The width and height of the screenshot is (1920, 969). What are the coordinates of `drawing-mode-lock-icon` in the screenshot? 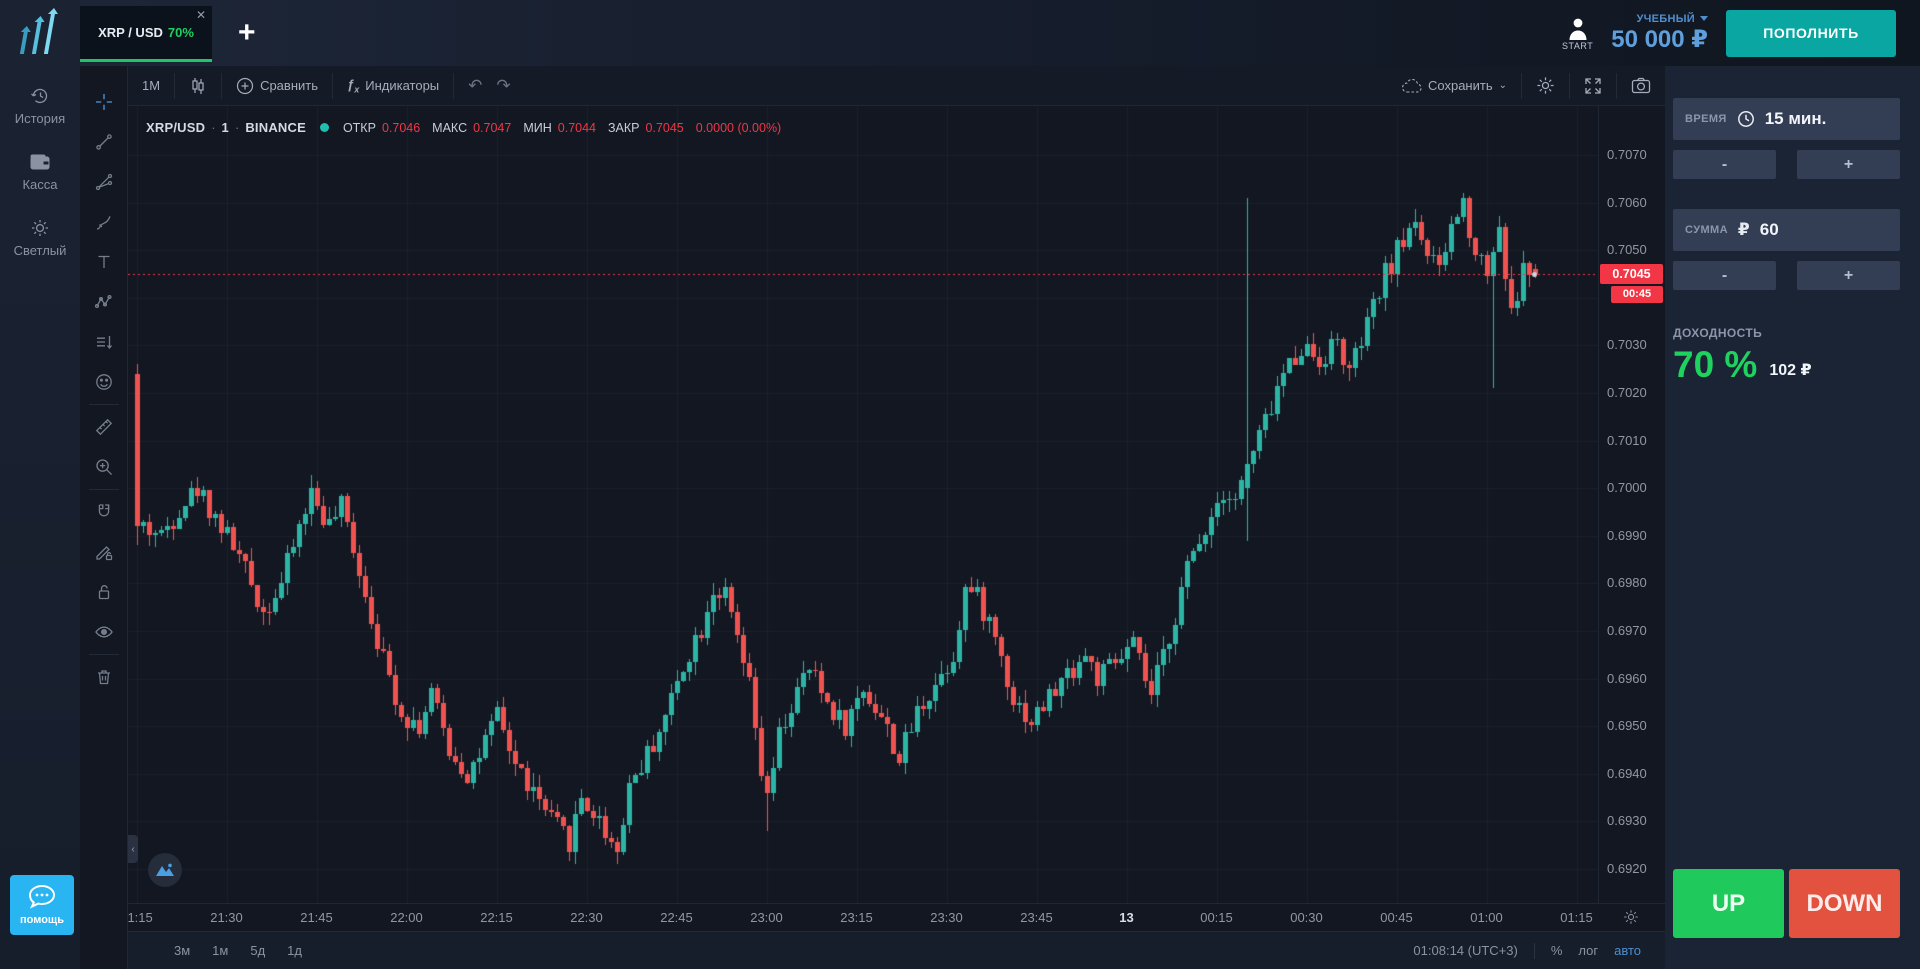 It's located at (104, 552).